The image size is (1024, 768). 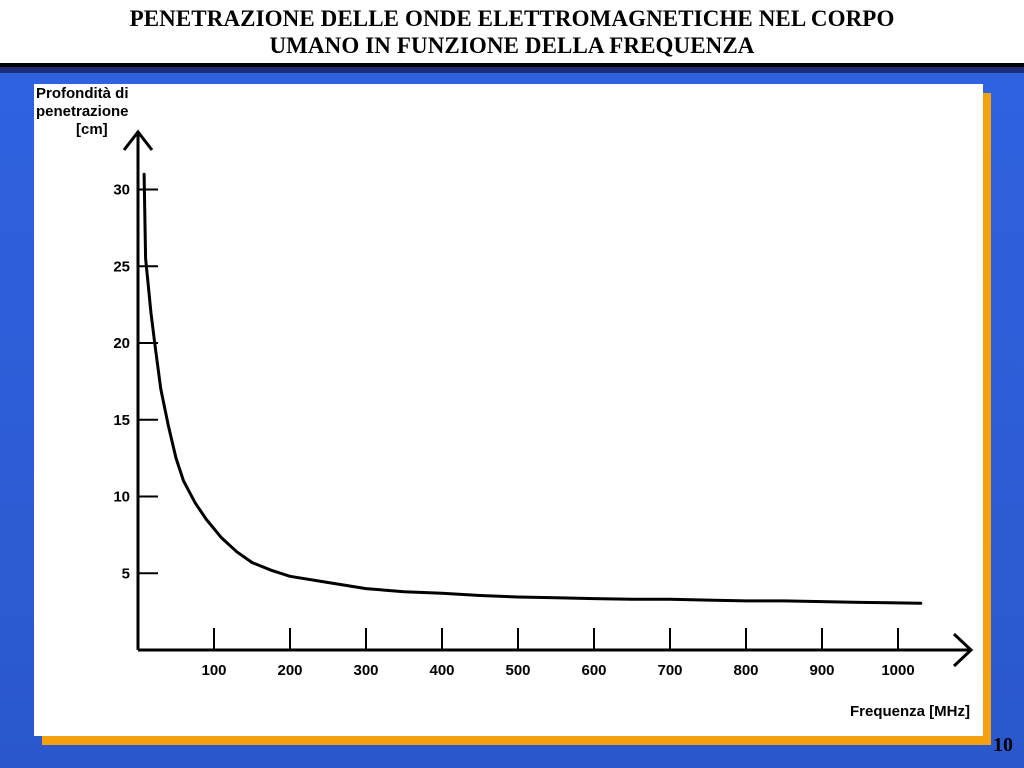 I want to click on y-tick-label: 15, so click(x=121, y=420).